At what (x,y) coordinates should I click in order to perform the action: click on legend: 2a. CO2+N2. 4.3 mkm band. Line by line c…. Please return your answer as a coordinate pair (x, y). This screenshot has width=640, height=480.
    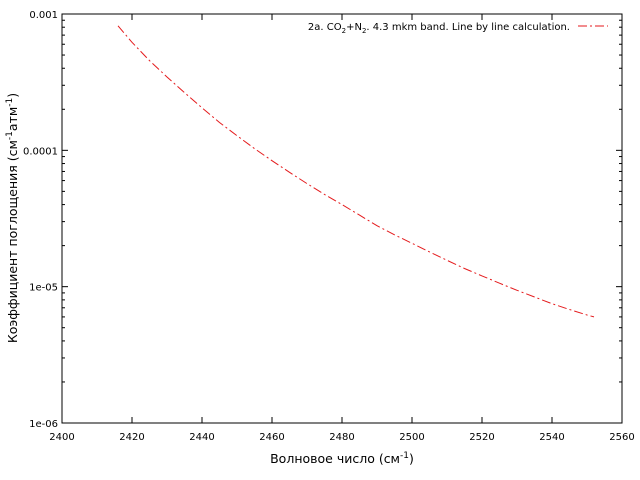
    Looking at the image, I should click on (458, 28).